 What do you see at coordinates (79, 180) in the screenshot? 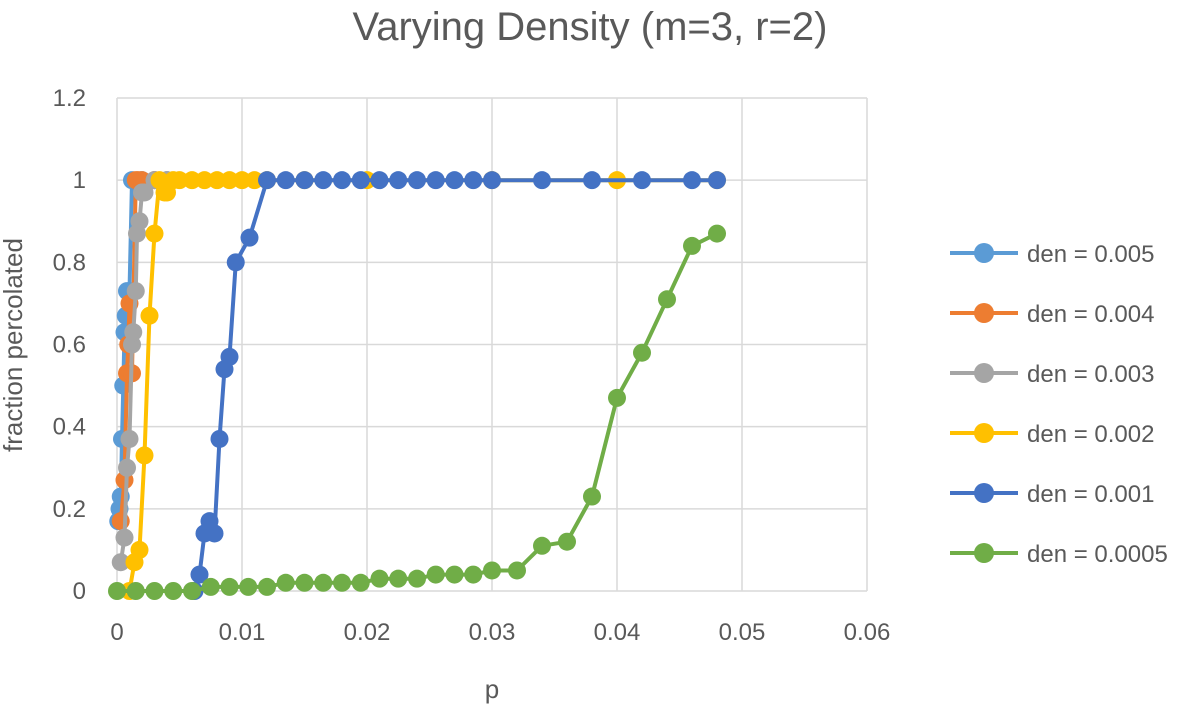
I see `y-tick-label: 1` at bounding box center [79, 180].